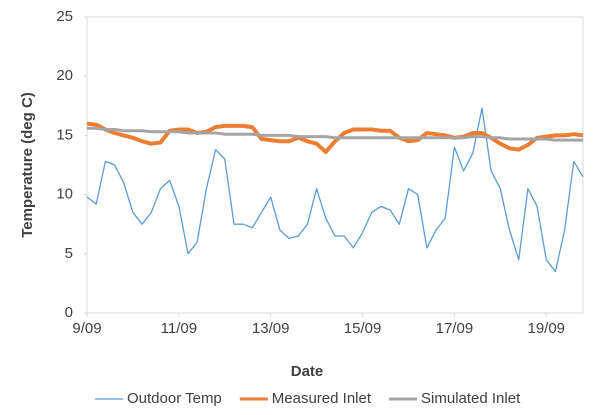 Image resolution: width=595 pixels, height=415 pixels. What do you see at coordinates (69, 312) in the screenshot?
I see `y-tick-label: 0` at bounding box center [69, 312].